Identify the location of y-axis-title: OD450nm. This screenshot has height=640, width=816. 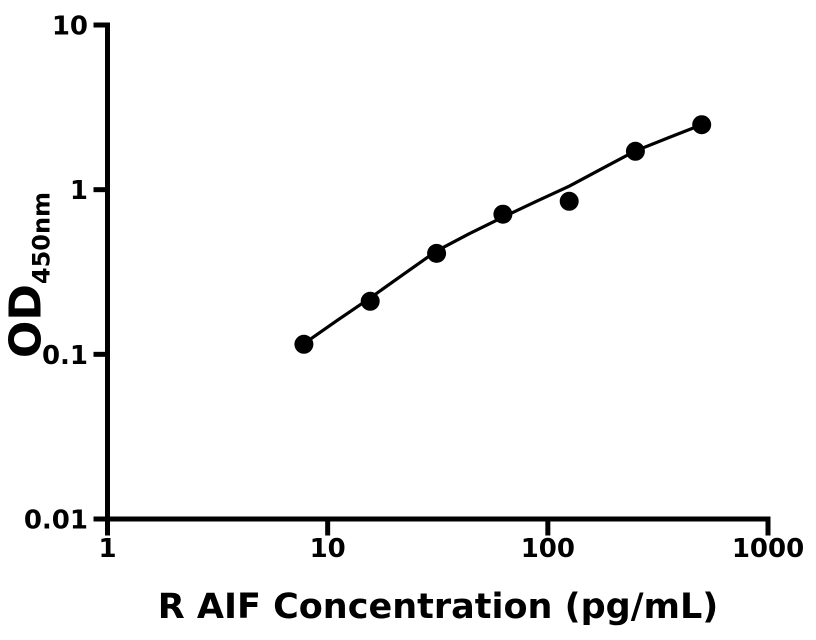
(28, 274).